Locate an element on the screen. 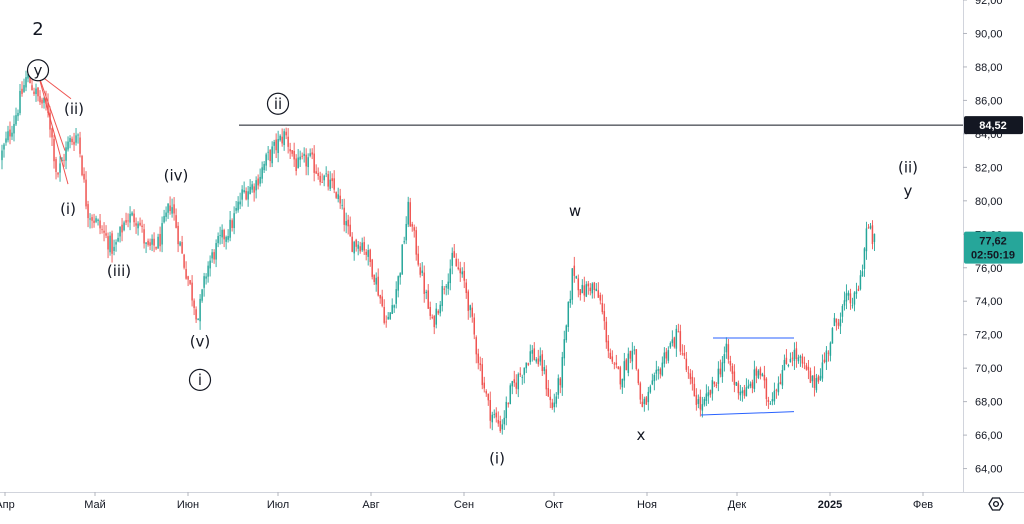 This screenshot has height=524, width=1024. wave-label: y is located at coordinates (908, 191).